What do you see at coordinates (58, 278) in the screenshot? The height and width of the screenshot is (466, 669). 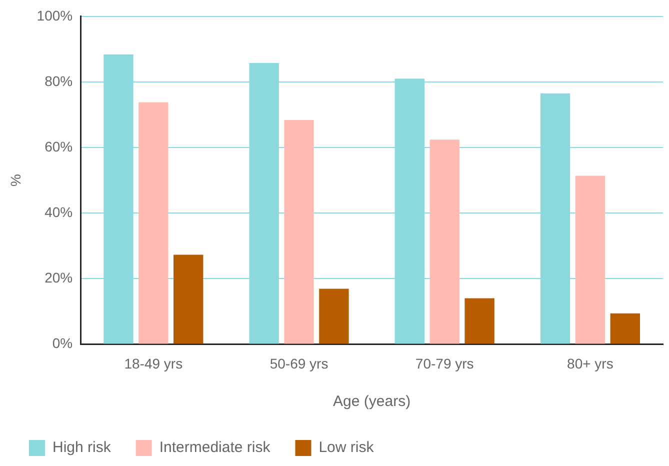 I see `y-tick-label: 20%` at bounding box center [58, 278].